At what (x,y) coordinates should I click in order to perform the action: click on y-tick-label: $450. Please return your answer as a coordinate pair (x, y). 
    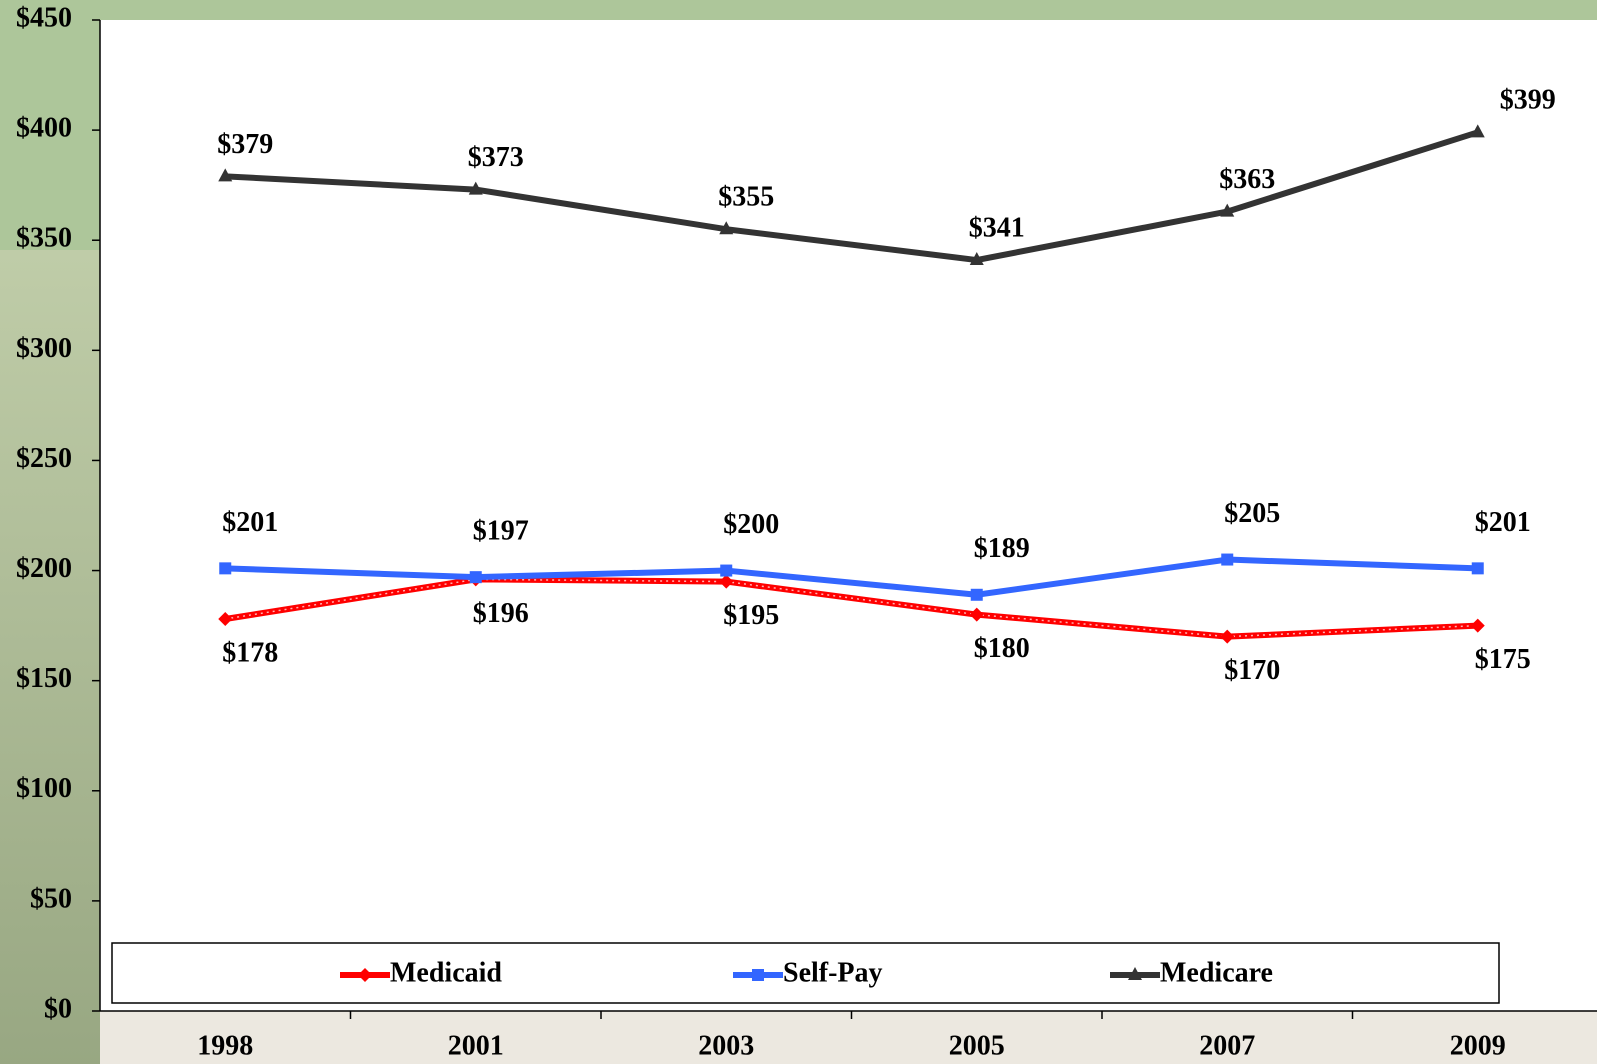
    Looking at the image, I should click on (44, 17).